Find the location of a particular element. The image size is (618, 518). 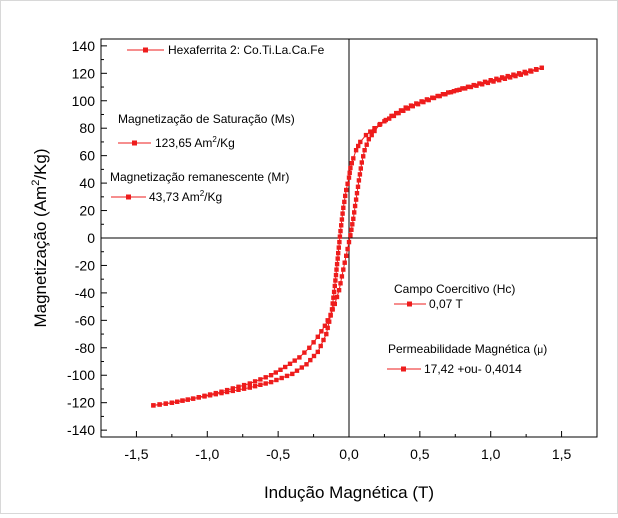

y-tick-label: 100 is located at coordinates (84, 101).